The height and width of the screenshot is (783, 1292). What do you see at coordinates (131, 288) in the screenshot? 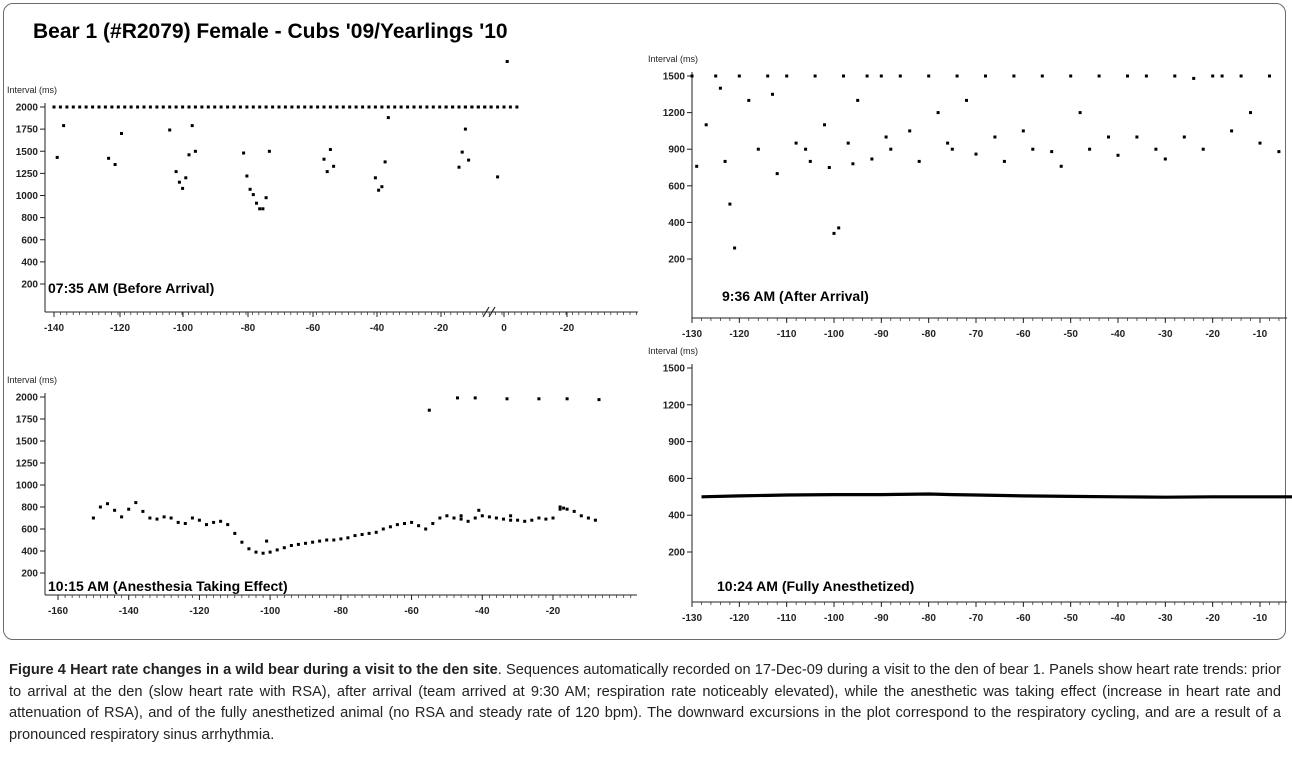
I see `panel-label: 07:35 AM (Before Arrival)` at bounding box center [131, 288].